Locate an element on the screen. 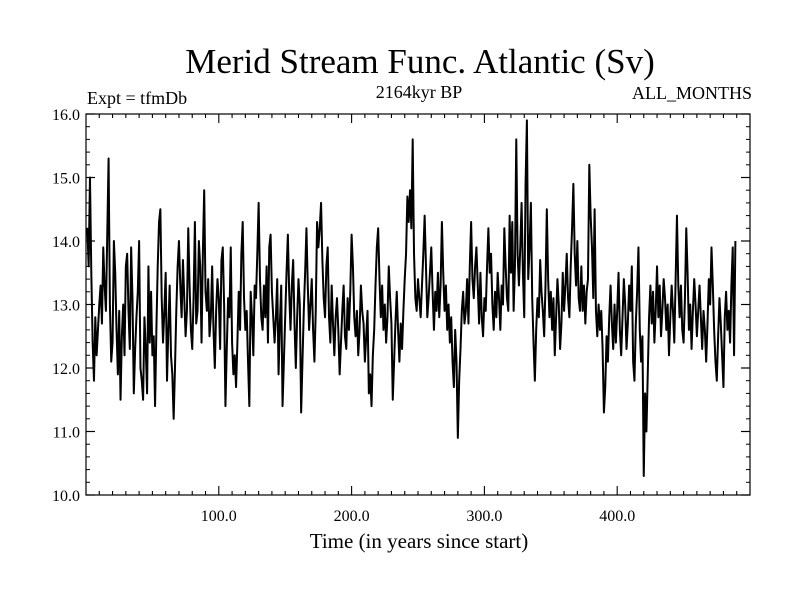  y-tick-label: 12.0 is located at coordinates (66, 369).